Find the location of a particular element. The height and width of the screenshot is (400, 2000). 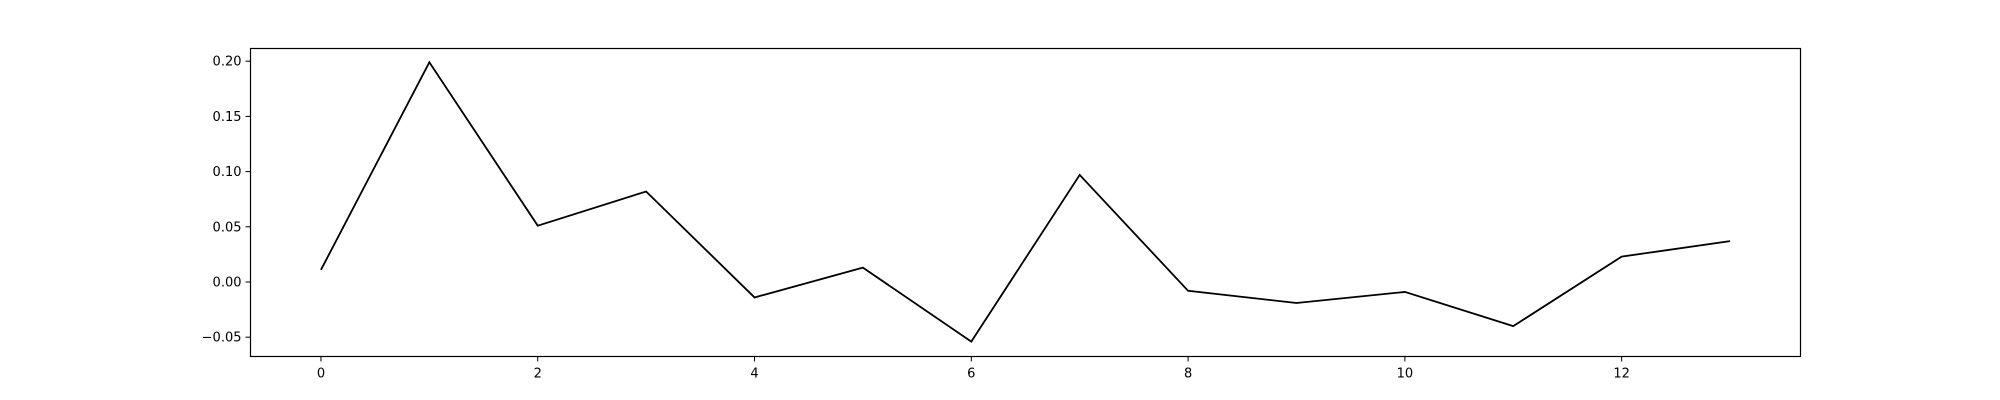

x-tick-label: 2 is located at coordinates (538, 374).